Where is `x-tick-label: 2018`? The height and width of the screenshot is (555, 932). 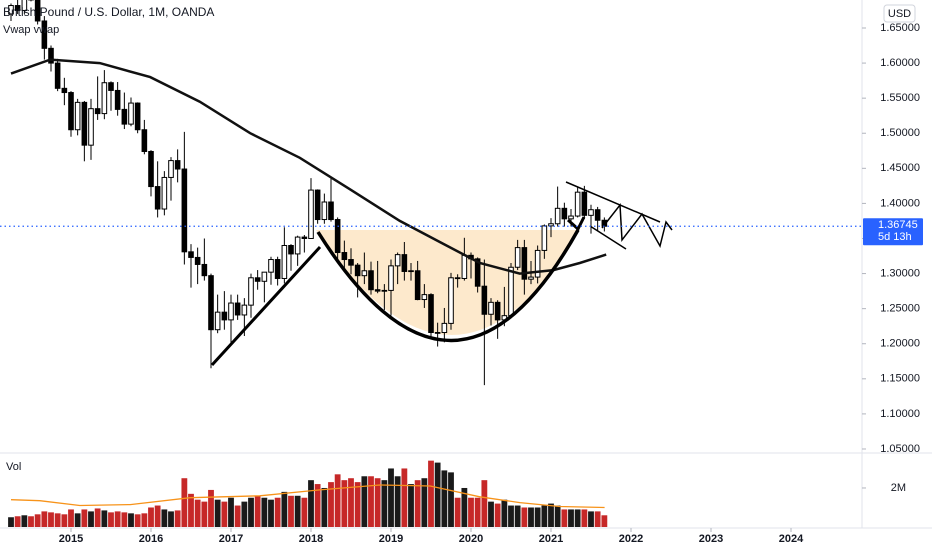 x-tick-label: 2018 is located at coordinates (311, 539).